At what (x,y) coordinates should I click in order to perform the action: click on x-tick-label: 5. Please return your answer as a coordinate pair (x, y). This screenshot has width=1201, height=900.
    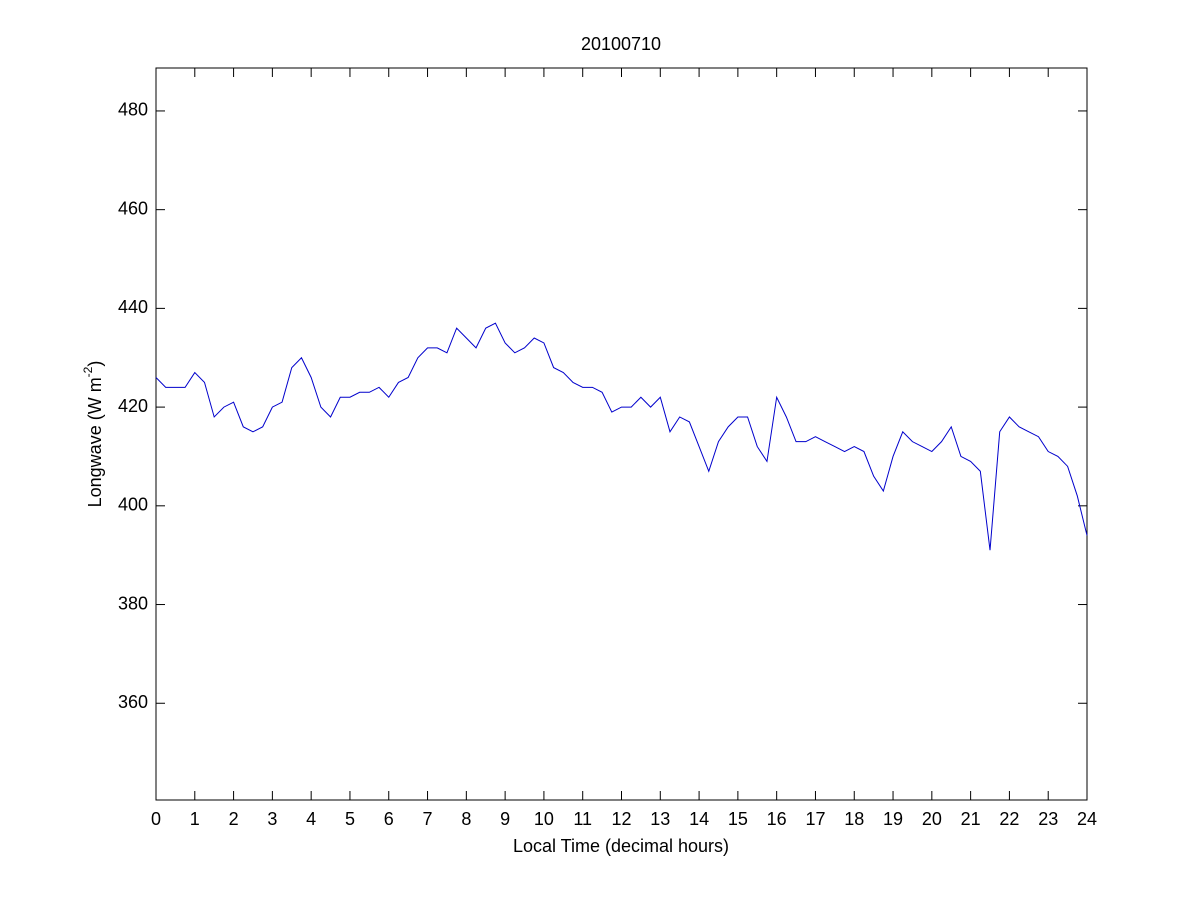
    Looking at the image, I should click on (350, 819).